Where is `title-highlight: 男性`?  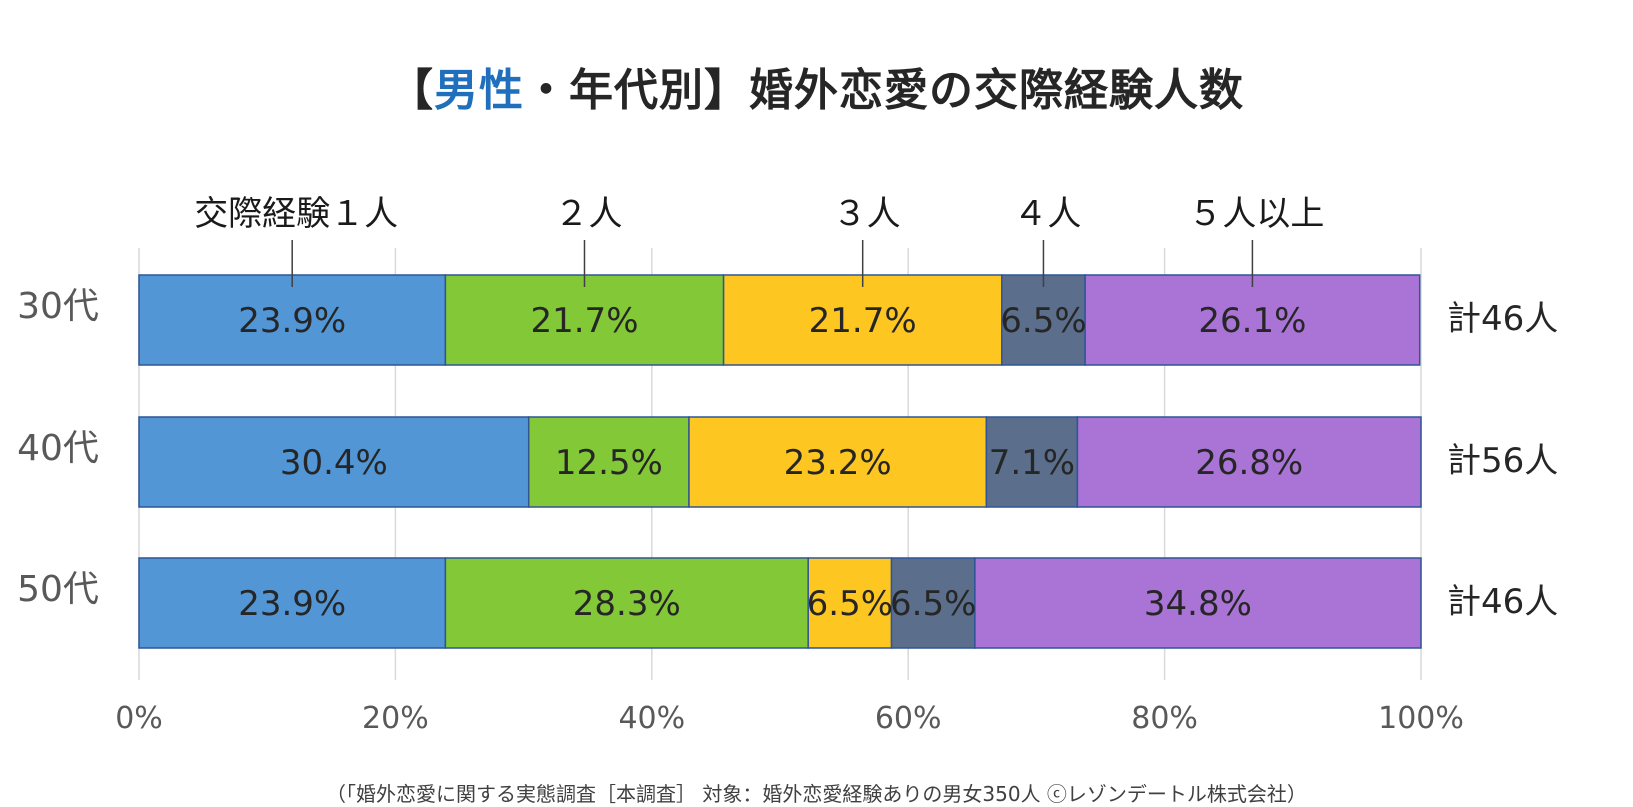
title-highlight: 男性 is located at coordinates (479, 90).